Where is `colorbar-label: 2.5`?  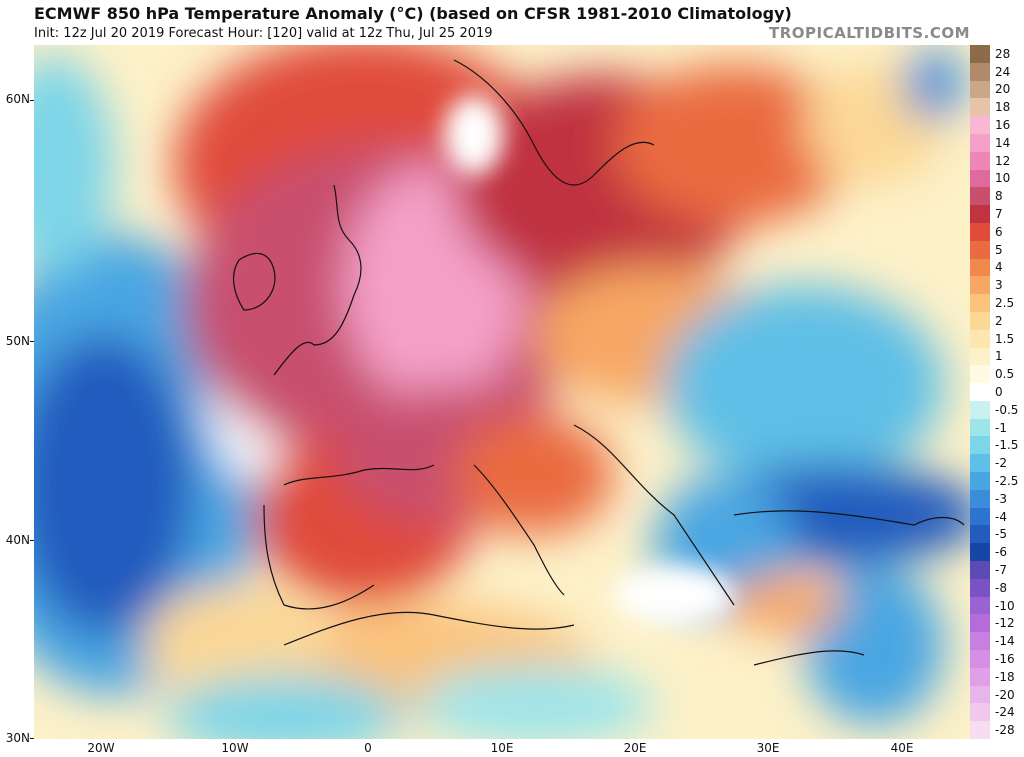 colorbar-label: 2.5 is located at coordinates (1005, 303).